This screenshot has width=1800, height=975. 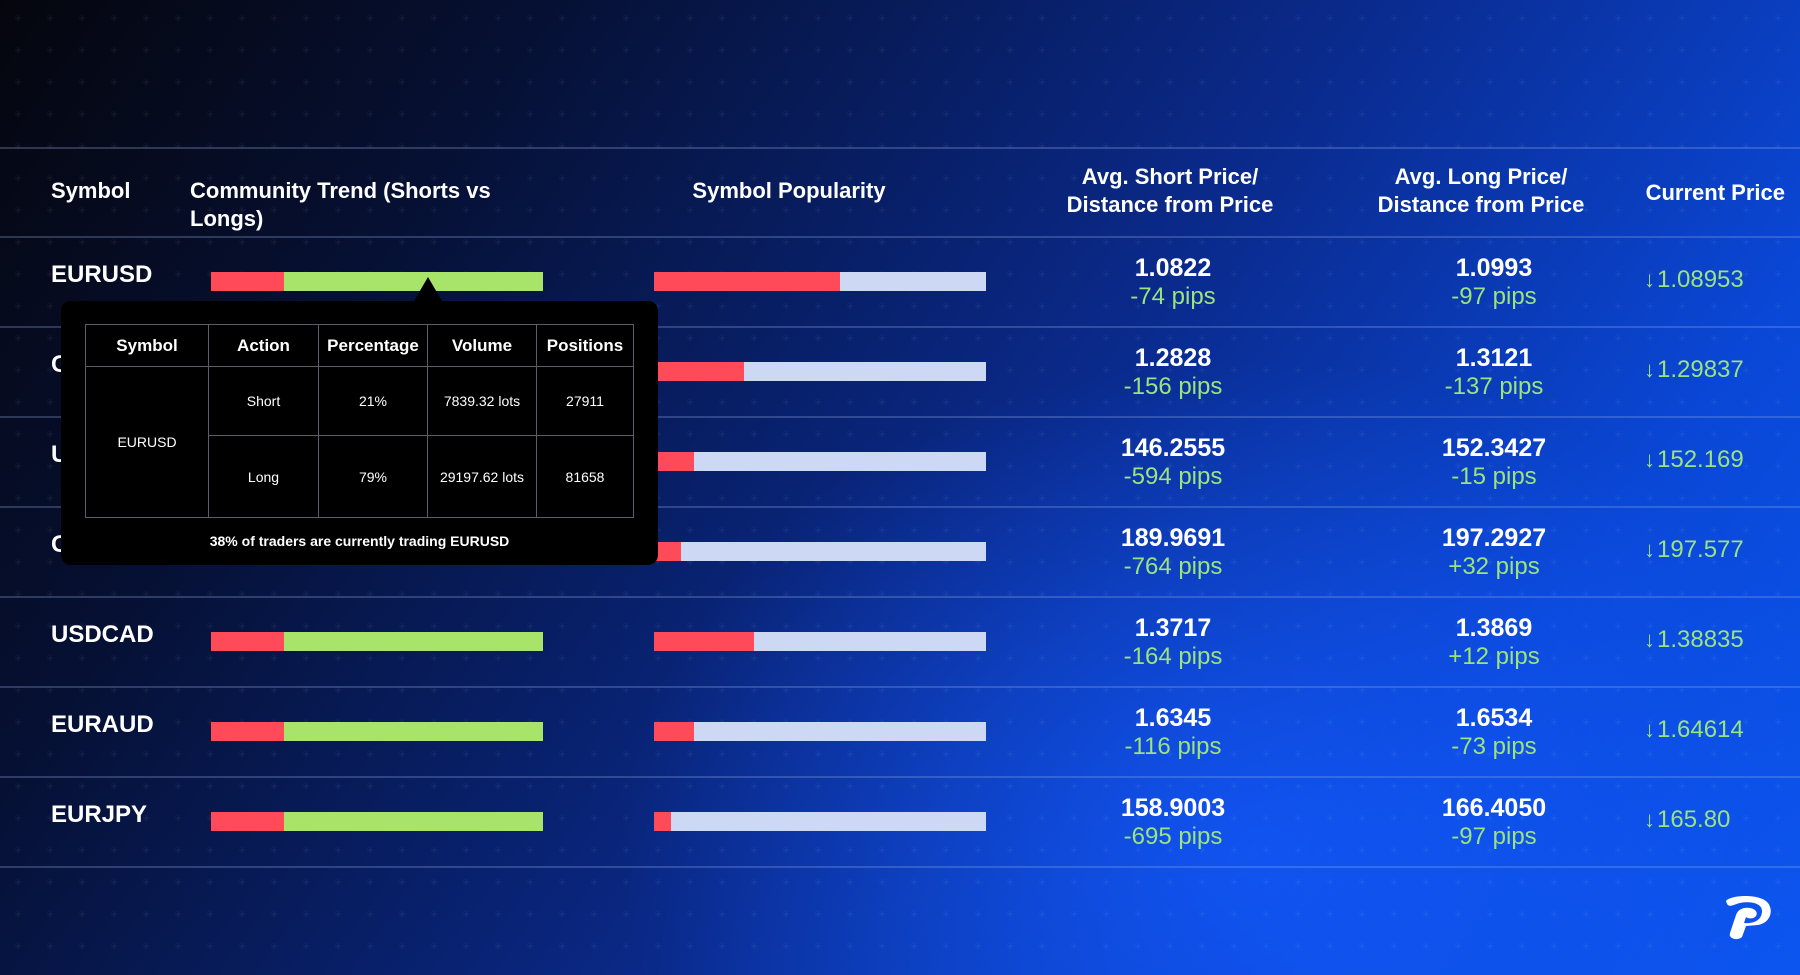 I want to click on tooltip-positions: 27911, so click(x=585, y=401).